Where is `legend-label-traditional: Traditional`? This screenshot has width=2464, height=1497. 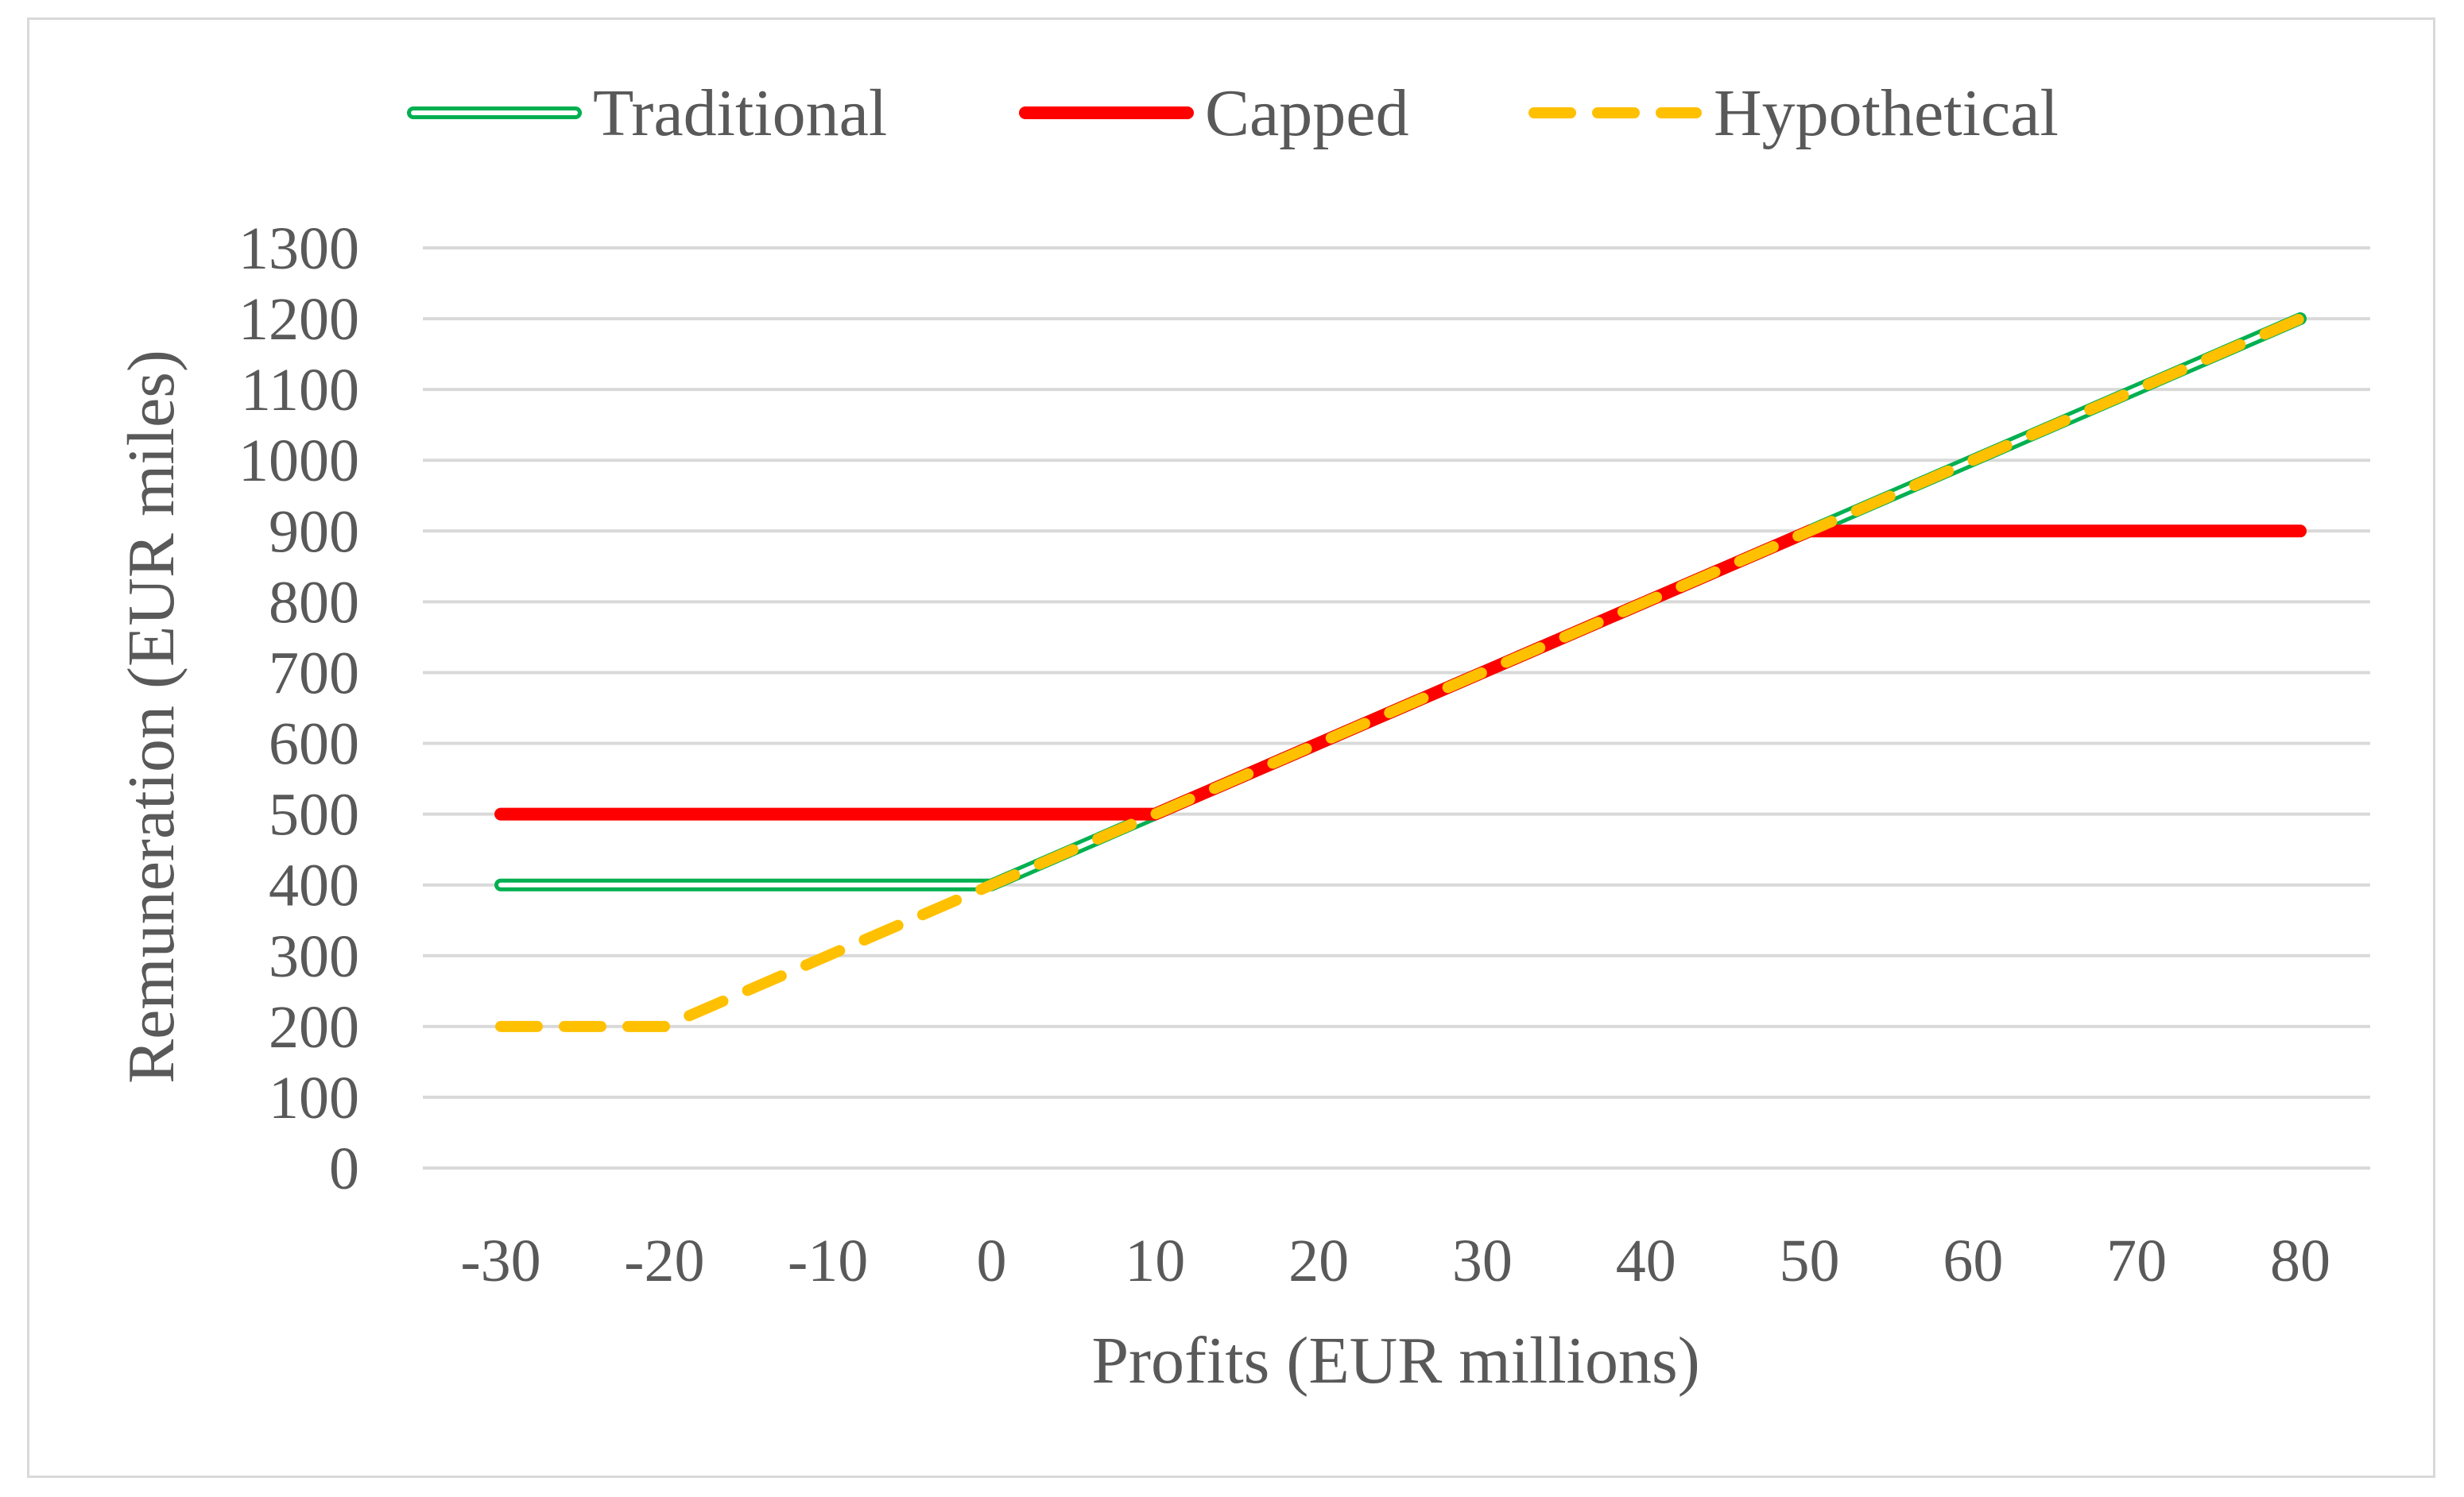 legend-label-traditional: Traditional is located at coordinates (740, 113).